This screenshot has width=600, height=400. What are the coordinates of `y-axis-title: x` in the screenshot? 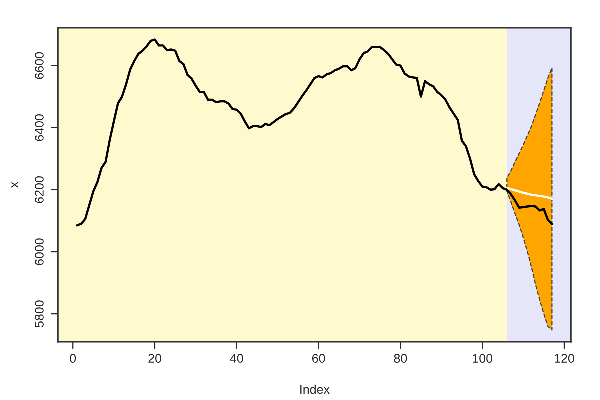 It's located at (15, 185).